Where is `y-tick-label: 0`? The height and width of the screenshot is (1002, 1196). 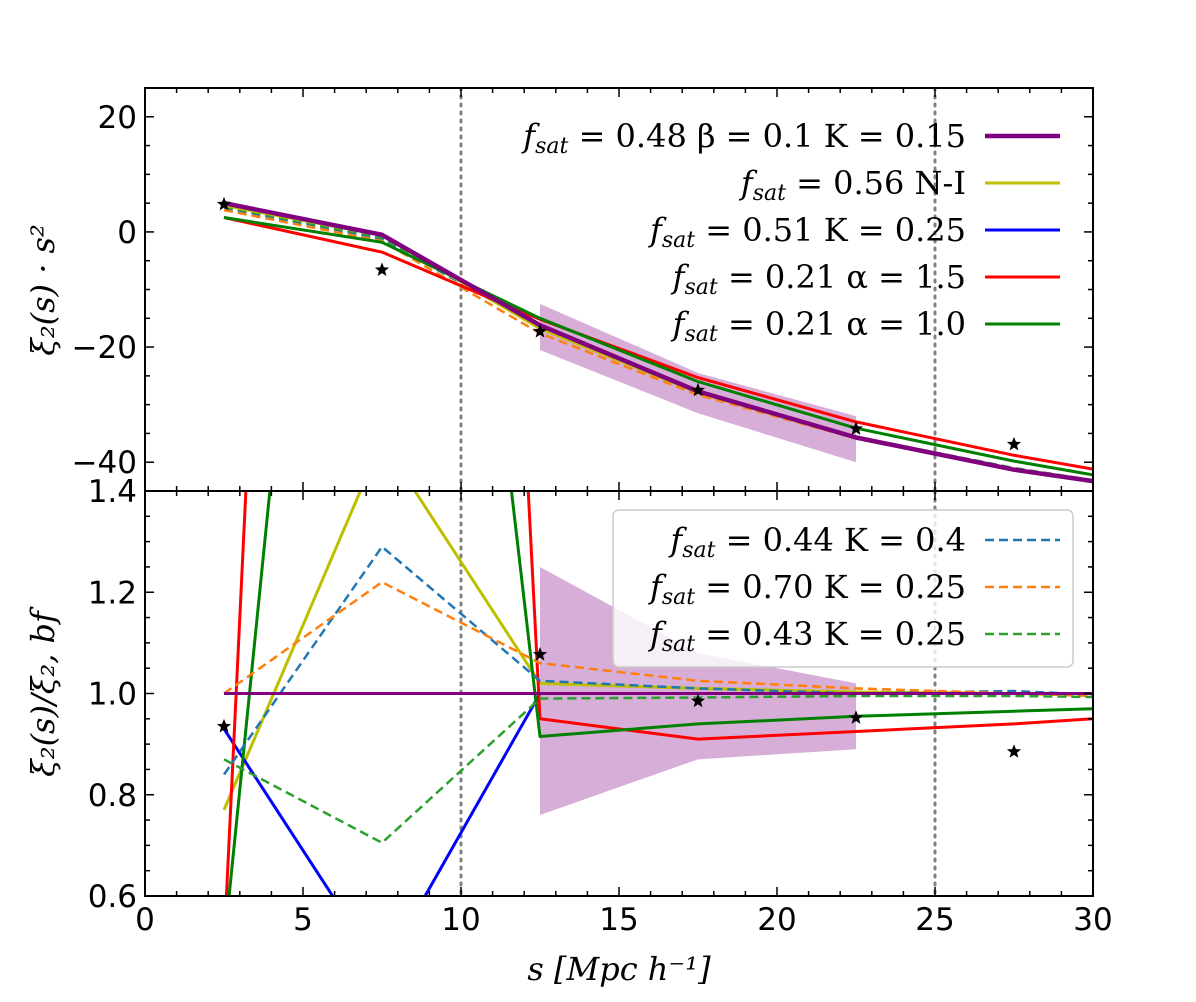
y-tick-label: 0 is located at coordinates (127, 233).